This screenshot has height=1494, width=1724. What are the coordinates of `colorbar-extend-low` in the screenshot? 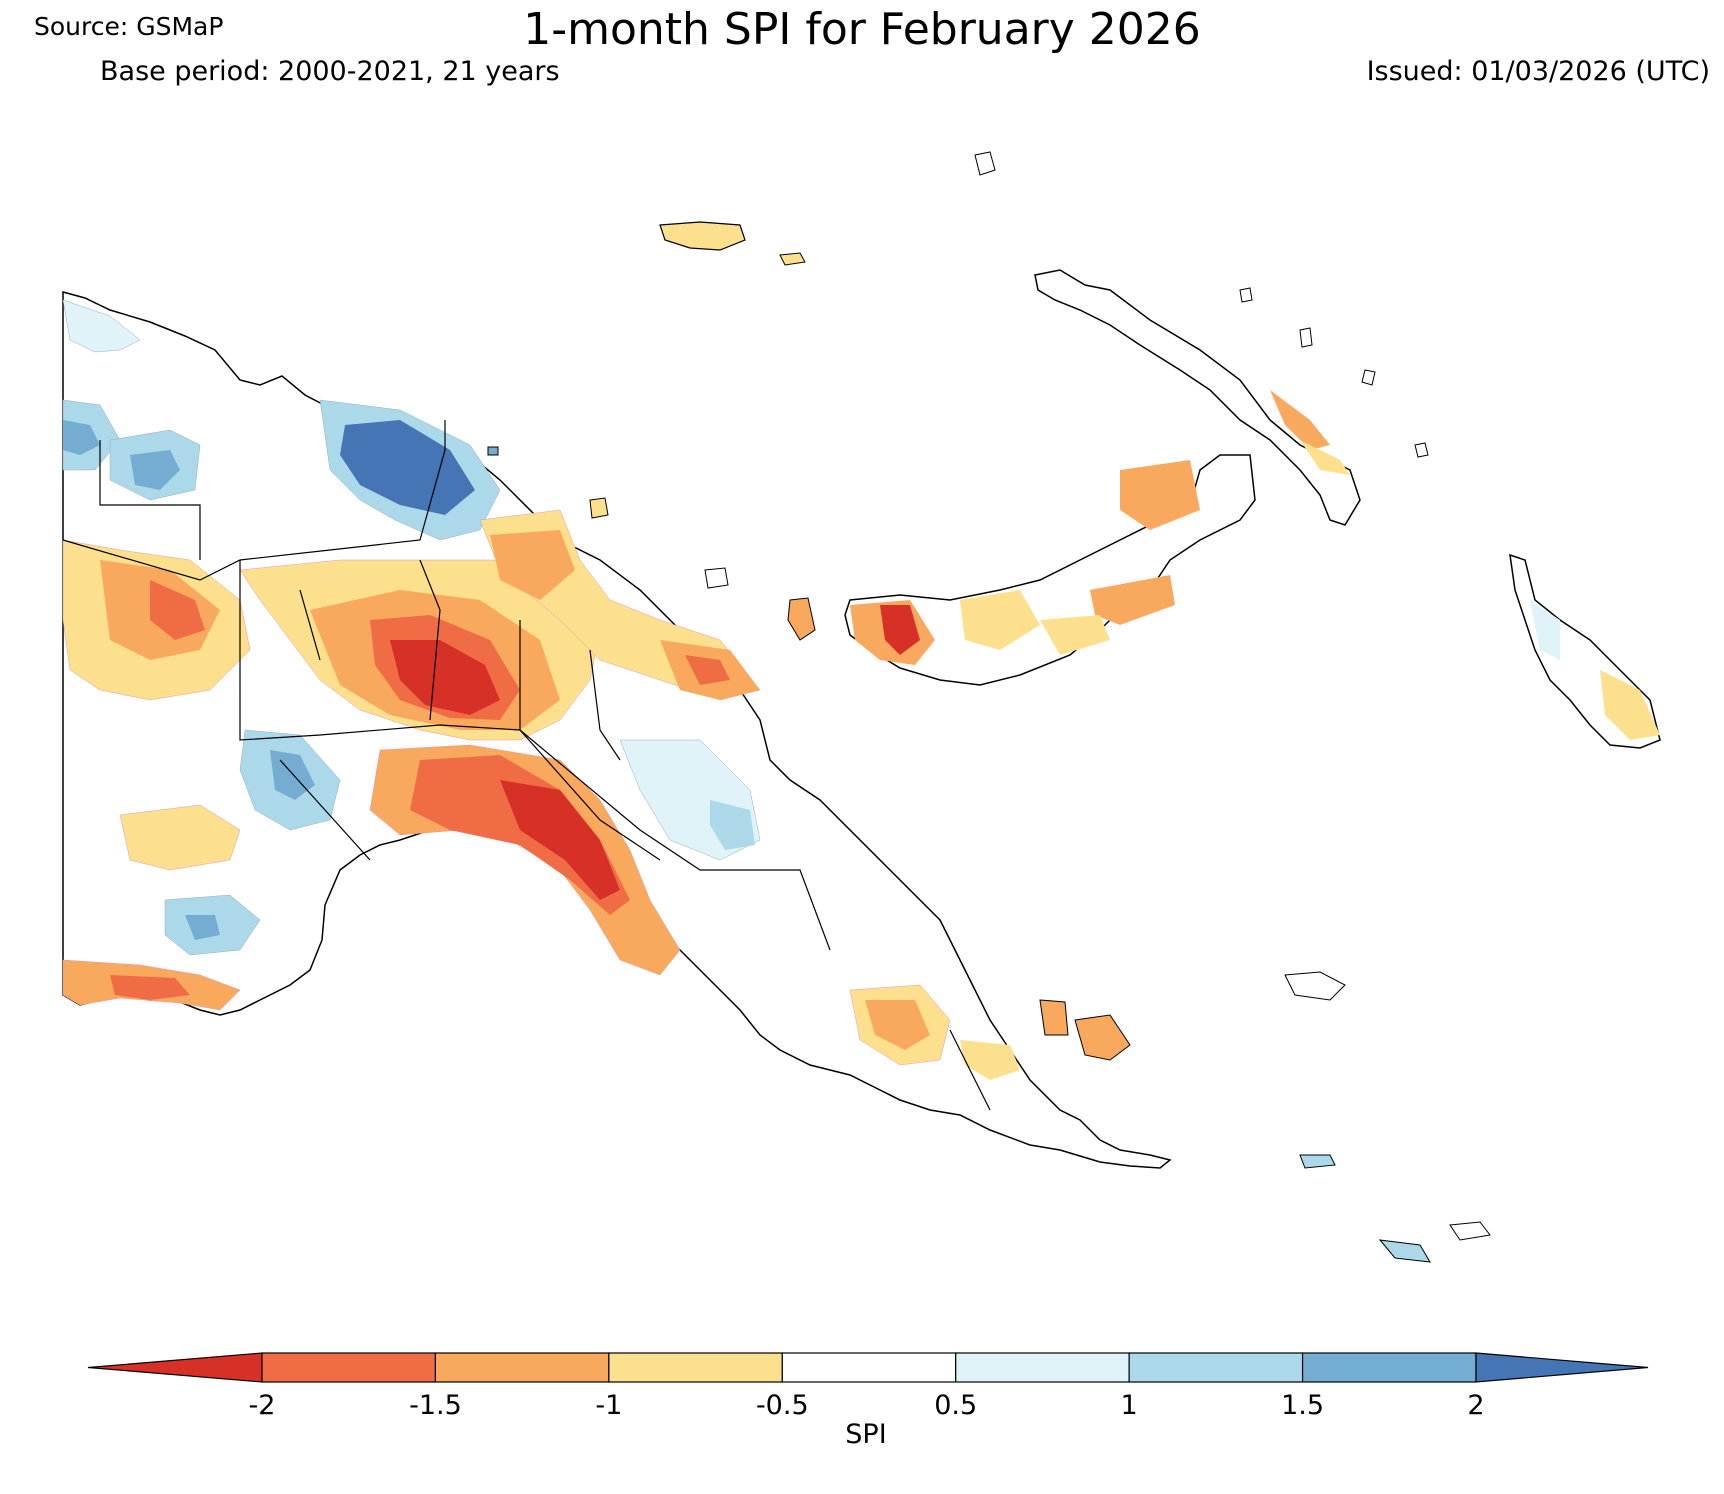 It's located at (175, 1367).